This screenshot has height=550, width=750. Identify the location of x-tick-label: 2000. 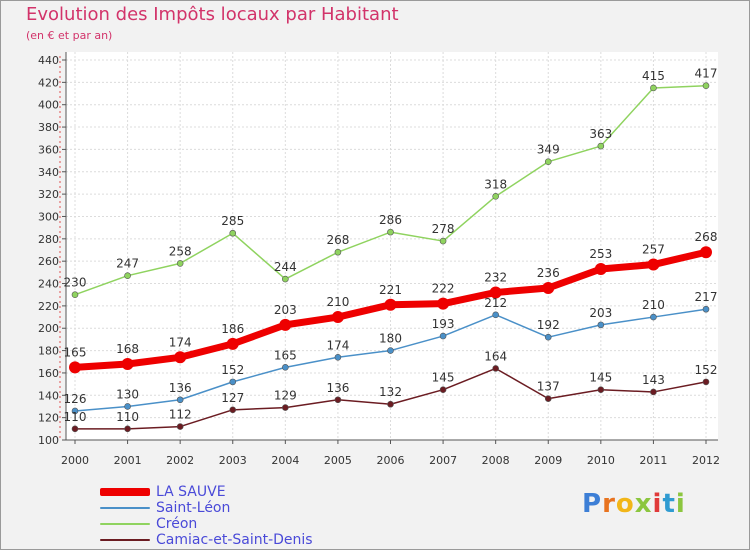
(75, 460).